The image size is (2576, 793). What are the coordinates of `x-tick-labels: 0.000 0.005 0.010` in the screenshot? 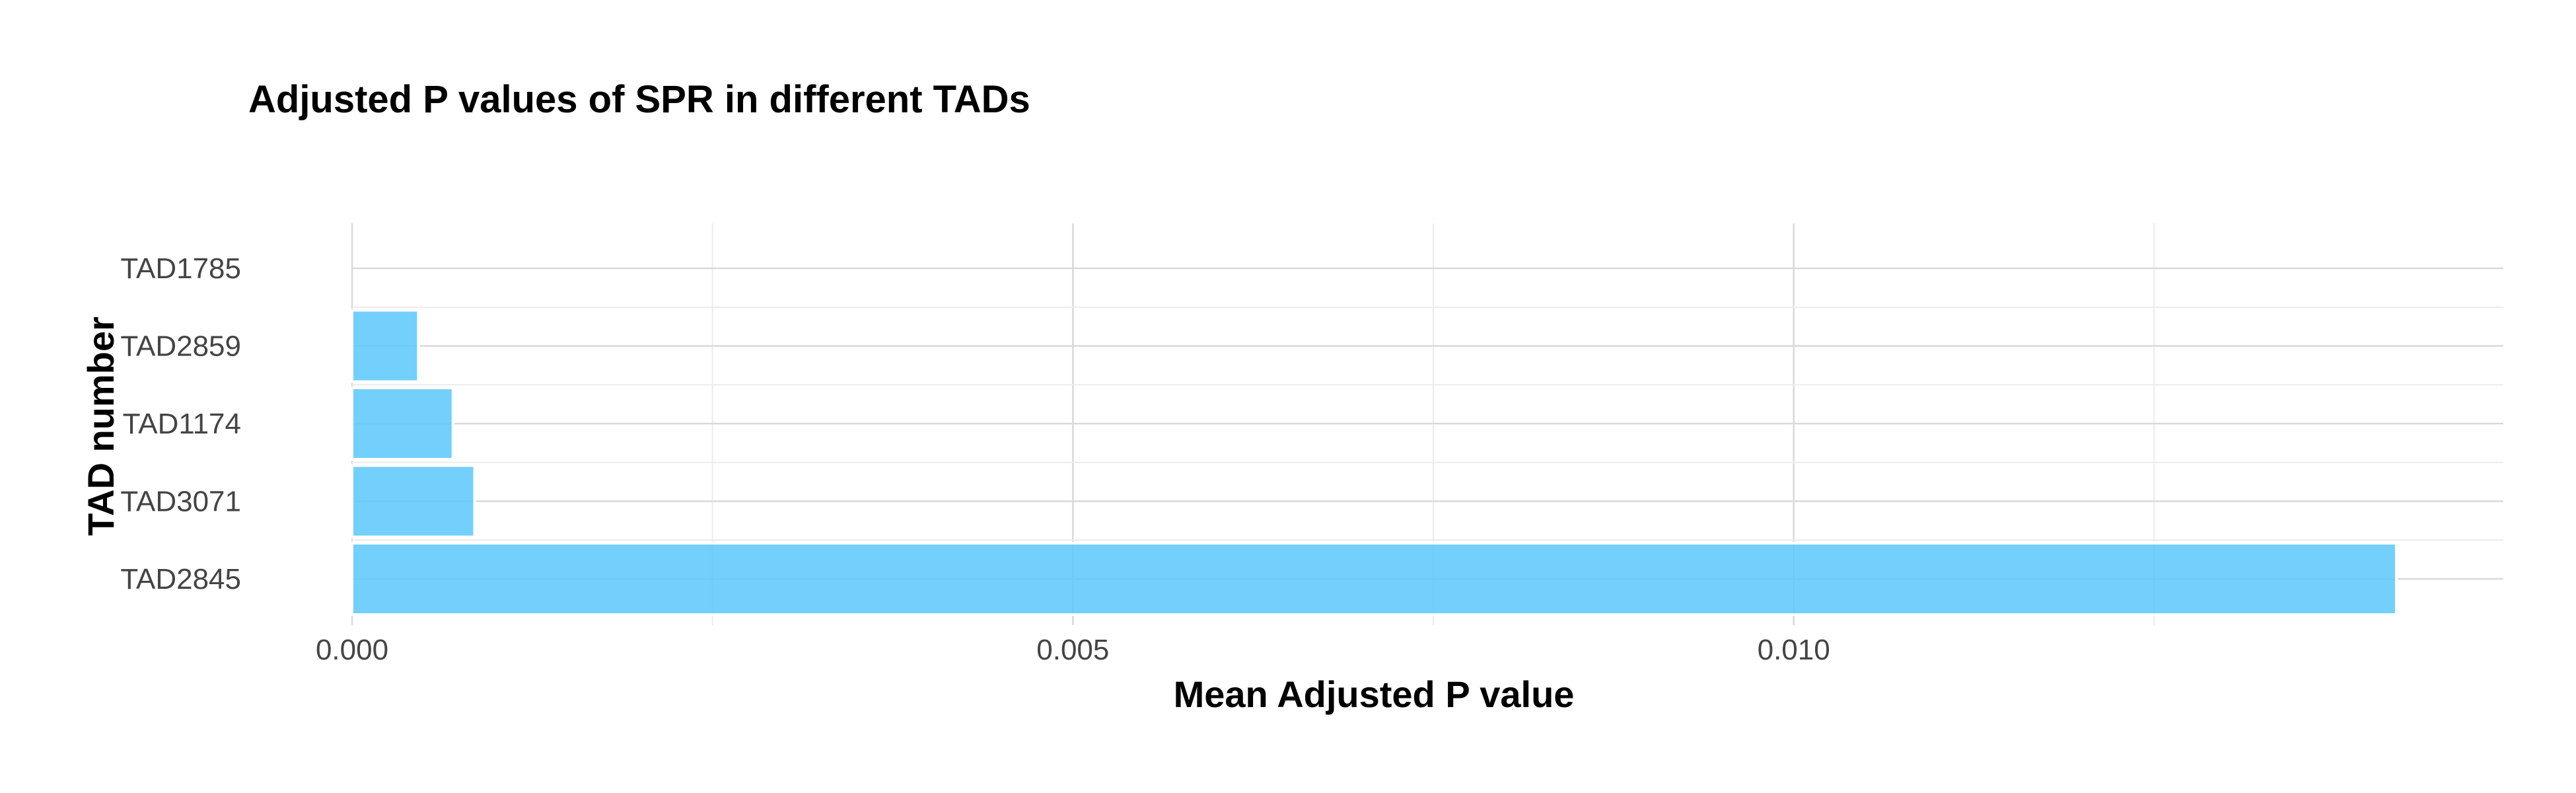 It's located at (1073, 650).